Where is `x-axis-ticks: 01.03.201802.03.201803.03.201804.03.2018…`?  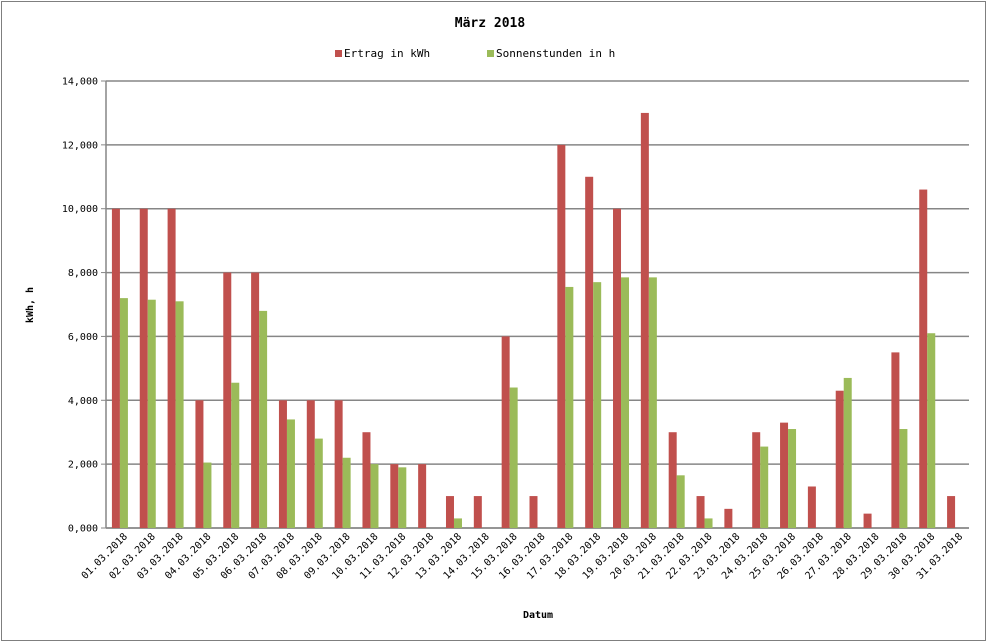 x-axis-ticks: 01.03.201802.03.201803.03.201804.03.2018… is located at coordinates (523, 556).